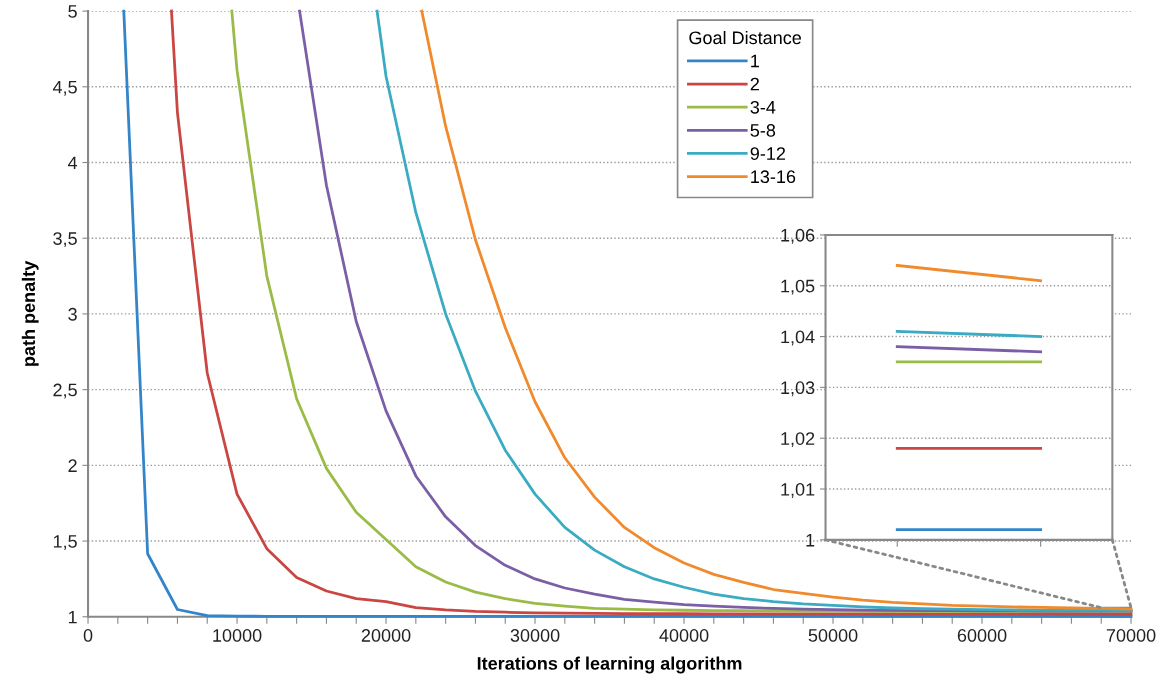 The height and width of the screenshot is (693, 1166). What do you see at coordinates (833, 635) in the screenshot?
I see `x-tick-label: 50000` at bounding box center [833, 635].